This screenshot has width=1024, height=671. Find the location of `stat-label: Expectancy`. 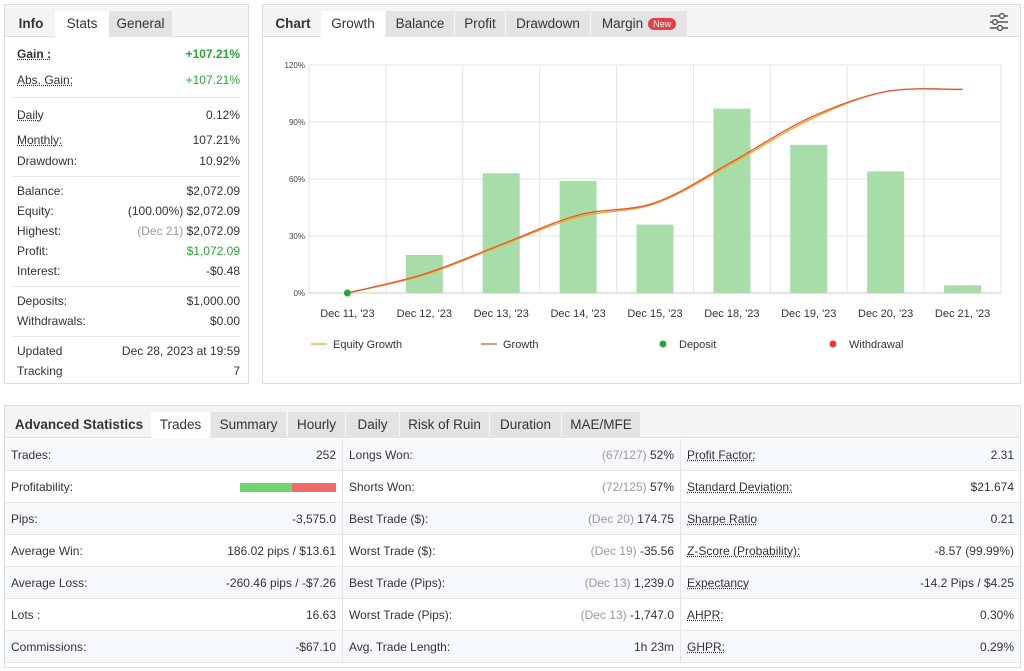

stat-label: Expectancy is located at coordinates (718, 583).